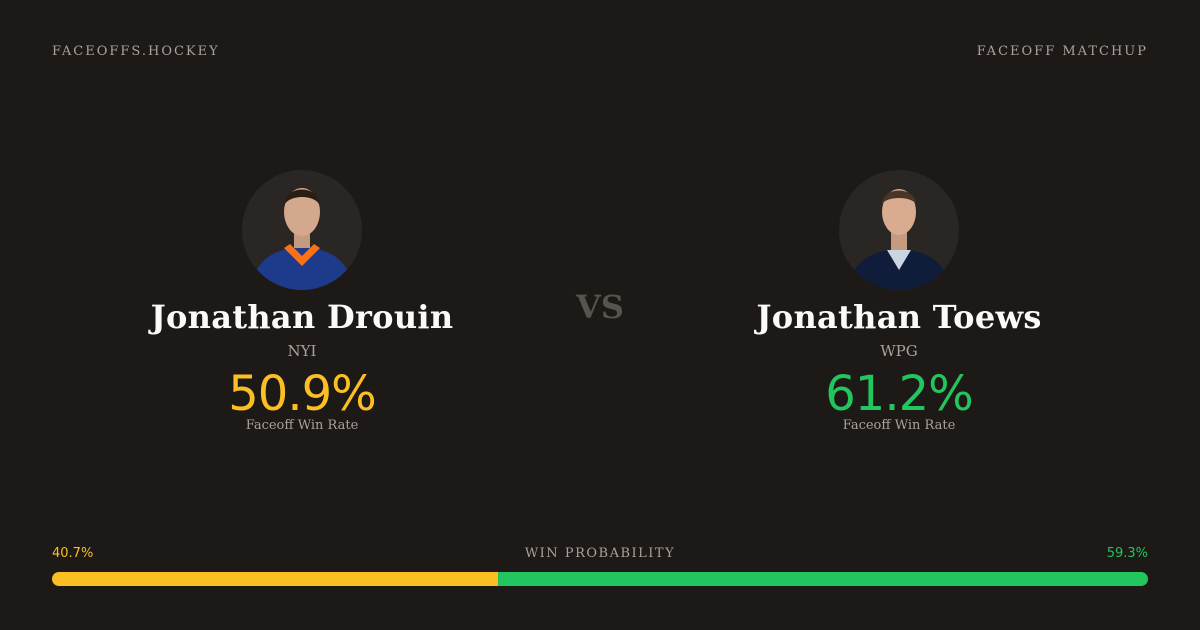  Describe the element at coordinates (1062, 51) in the screenshot. I see `section-title: FACEOFF MATCHUP` at that location.